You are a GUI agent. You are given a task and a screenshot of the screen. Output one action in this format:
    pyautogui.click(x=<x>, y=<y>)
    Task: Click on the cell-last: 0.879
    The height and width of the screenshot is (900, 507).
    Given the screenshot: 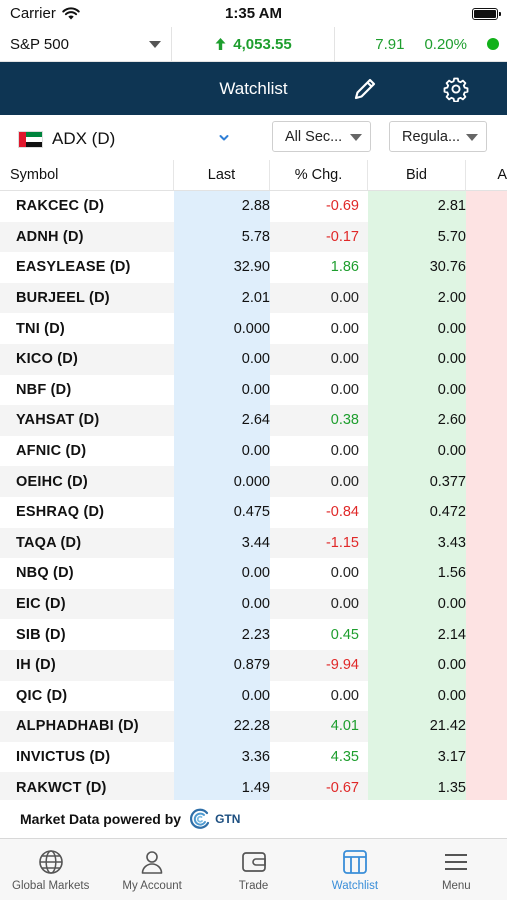 What is the action you would take?
    pyautogui.click(x=222, y=665)
    